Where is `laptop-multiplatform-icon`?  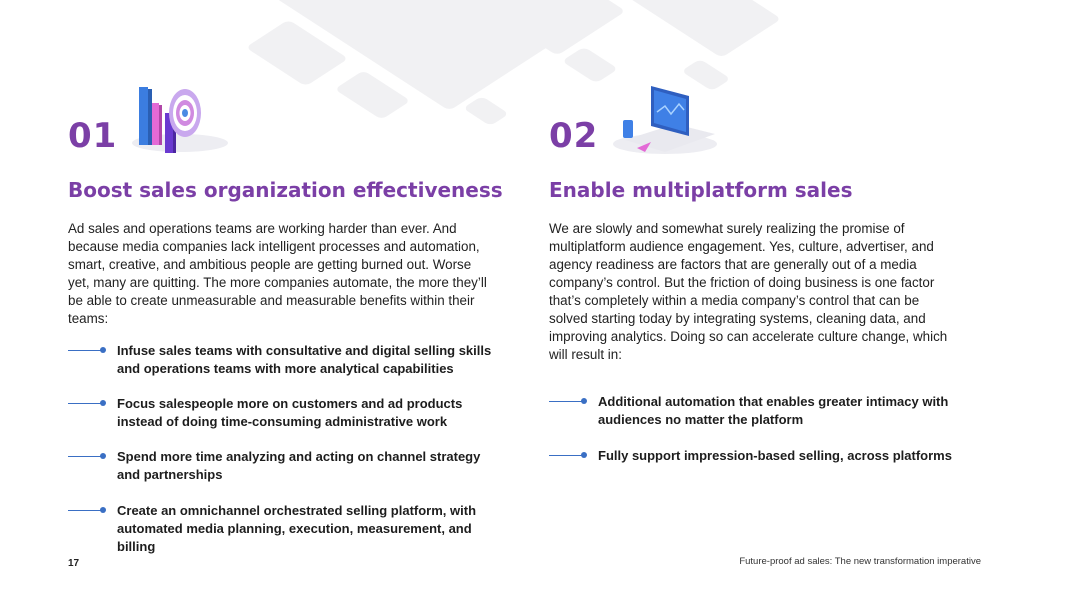
laptop-multiplatform-icon is located at coordinates (665, 119).